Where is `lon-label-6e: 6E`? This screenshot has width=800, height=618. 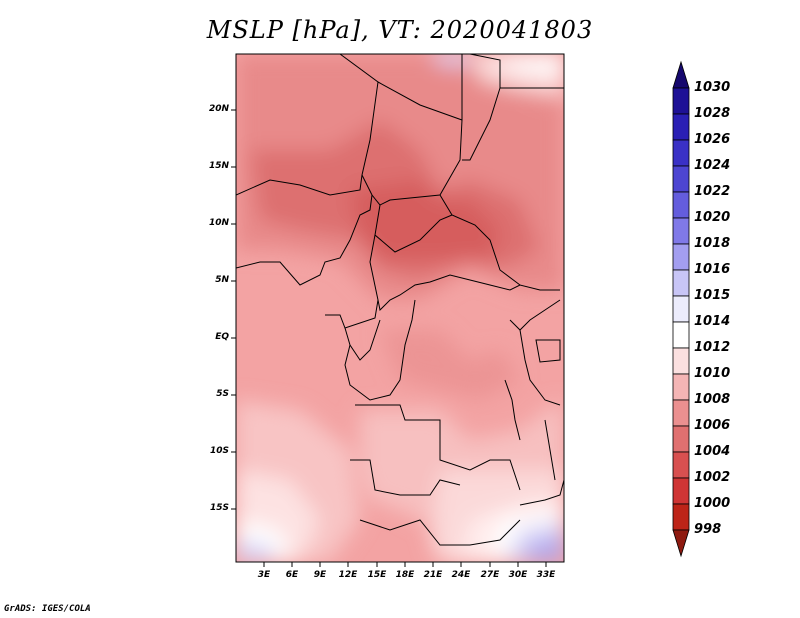 lon-label-6e: 6E is located at coordinates (292, 575).